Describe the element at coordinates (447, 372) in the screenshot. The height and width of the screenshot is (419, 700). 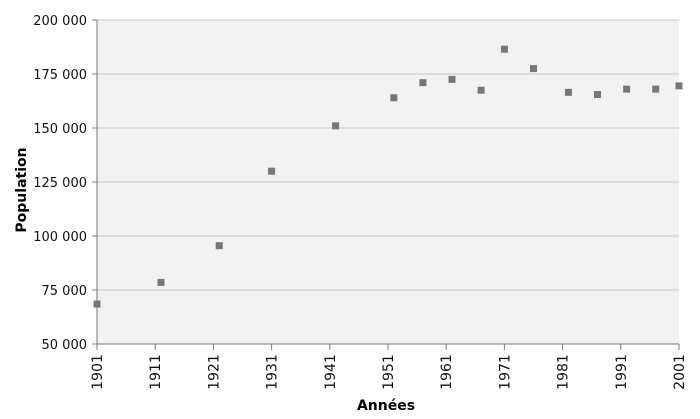
I see `x-tick-label: 1961` at that location.